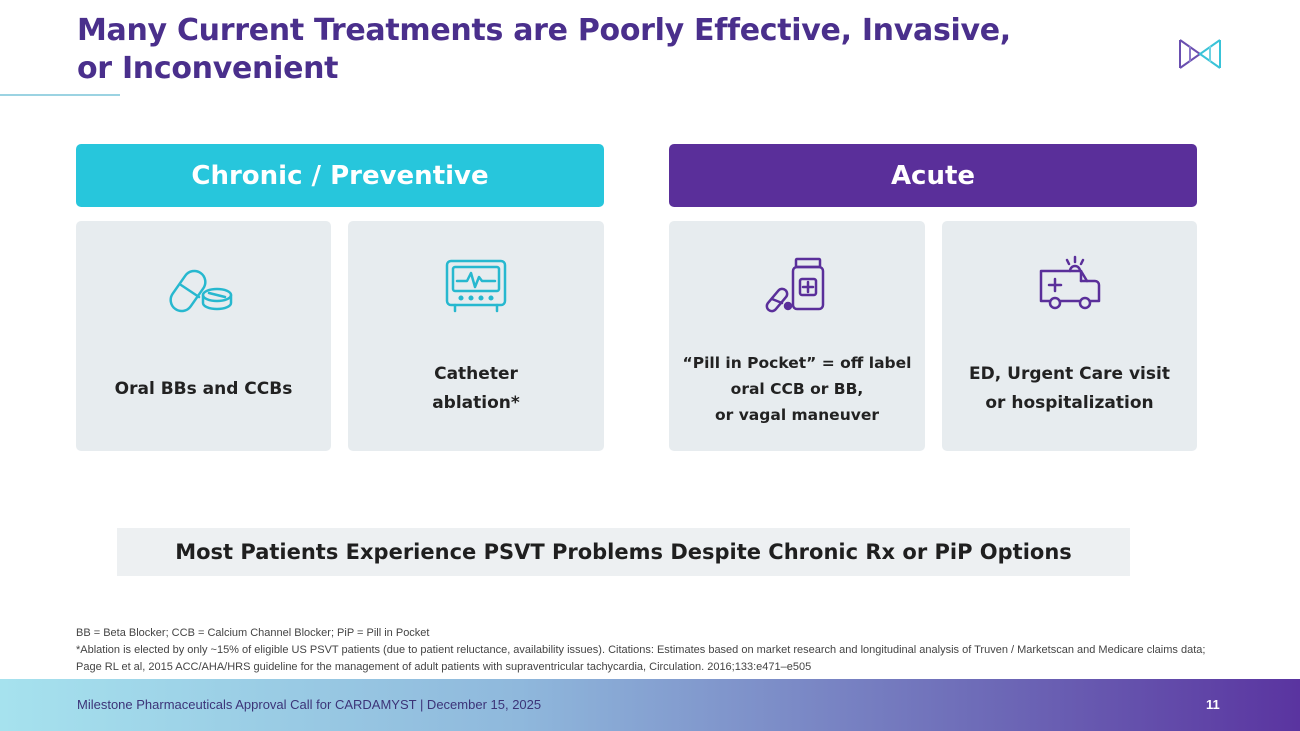 This screenshot has height=731, width=1300. I want to click on treatment-card-emergency-care: ED, Urgent Care visit or hospitalization, so click(1069, 336).